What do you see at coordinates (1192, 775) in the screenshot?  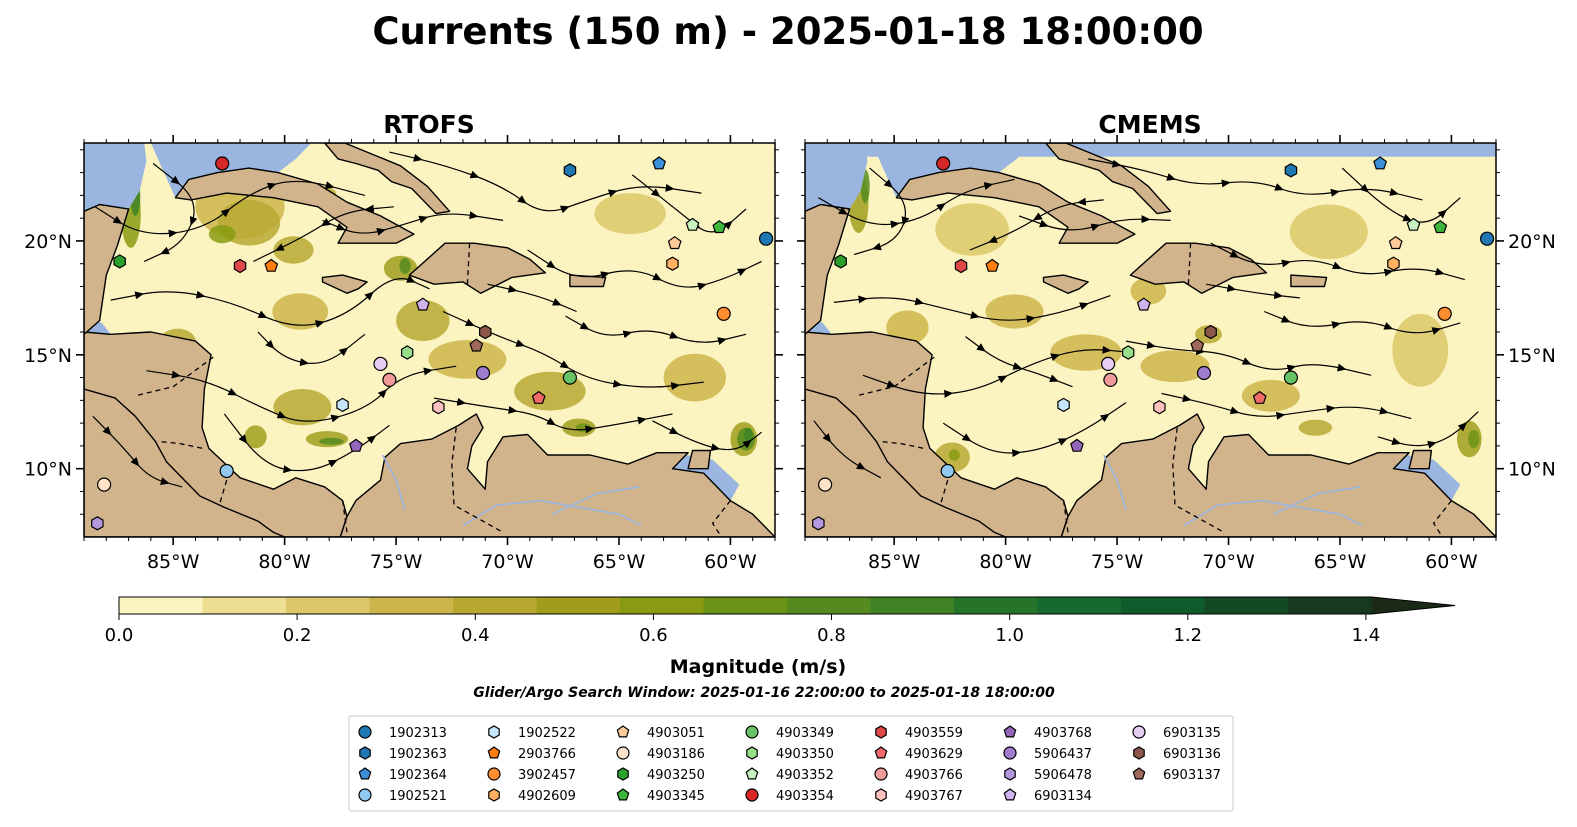 I see `legend-label-6903137: 6903137` at bounding box center [1192, 775].